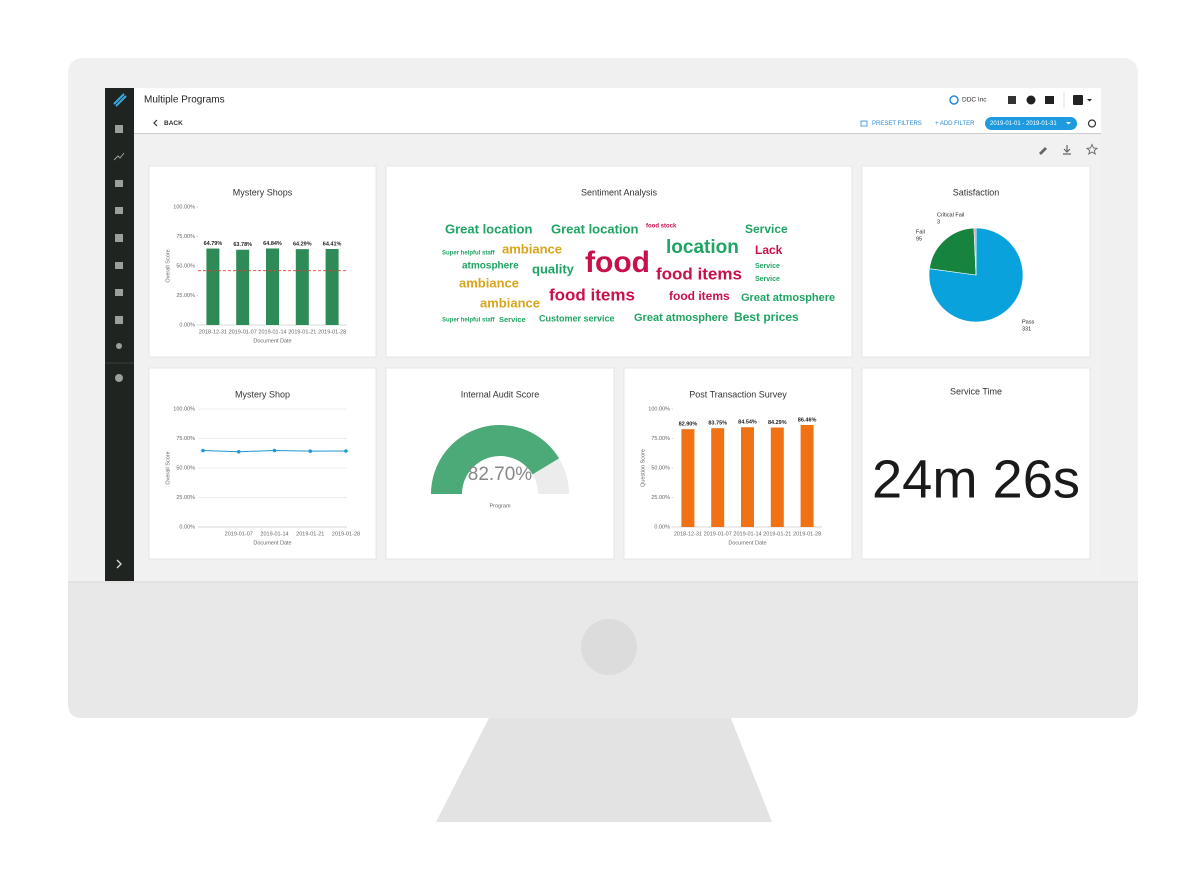 The height and width of the screenshot is (874, 1200). Describe the element at coordinates (119, 156) in the screenshot. I see `nav-trend` at that location.